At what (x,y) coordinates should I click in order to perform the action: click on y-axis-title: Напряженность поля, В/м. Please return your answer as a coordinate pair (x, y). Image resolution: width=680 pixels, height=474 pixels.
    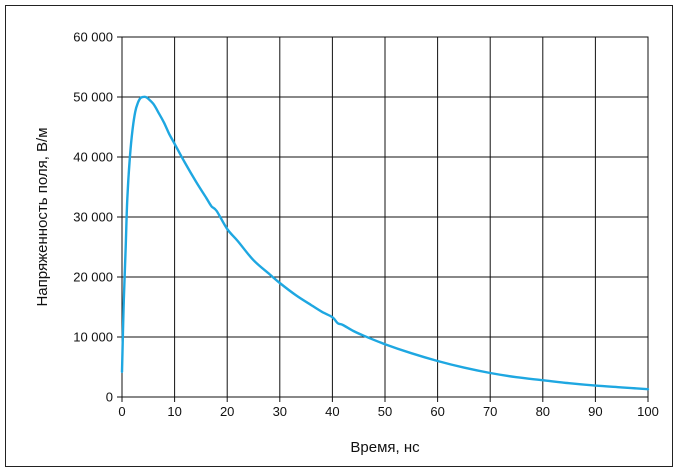
    Looking at the image, I should click on (42, 216).